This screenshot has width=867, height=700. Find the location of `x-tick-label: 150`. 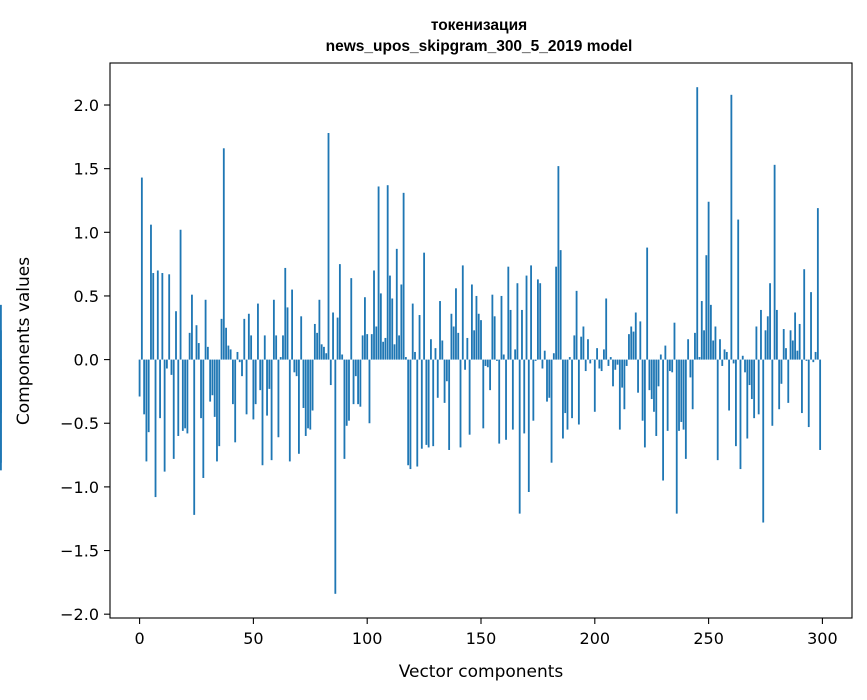

x-tick-label: 150 is located at coordinates (481, 638).